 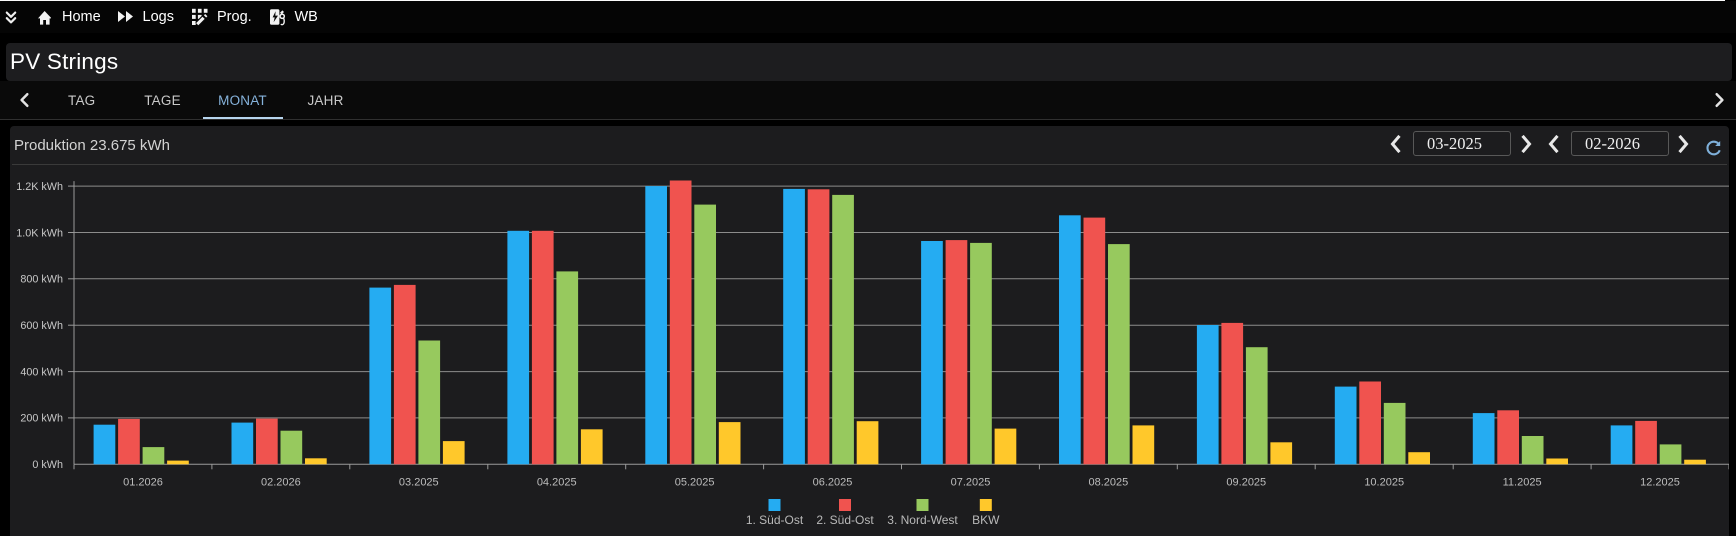 I want to click on svg-text: 1.0K kWh, so click(x=39, y=233).